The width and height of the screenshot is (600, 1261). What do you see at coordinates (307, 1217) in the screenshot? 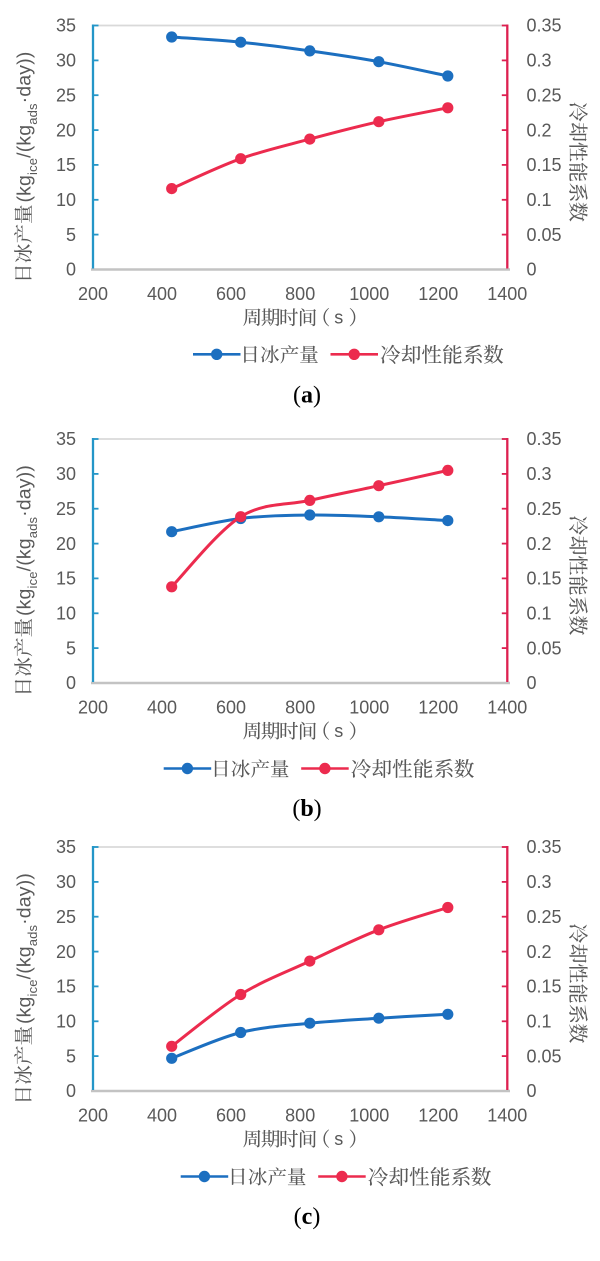
I see `svg-text: (c)` at bounding box center [307, 1217].